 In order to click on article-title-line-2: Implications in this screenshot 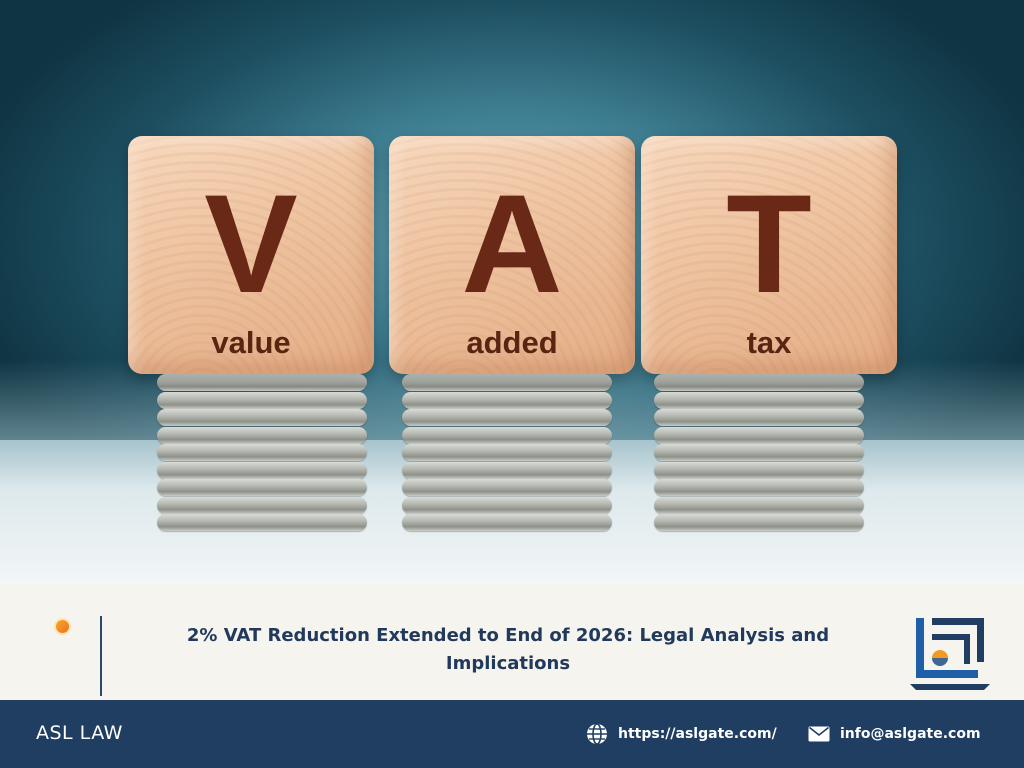, I will do `click(508, 663)`.